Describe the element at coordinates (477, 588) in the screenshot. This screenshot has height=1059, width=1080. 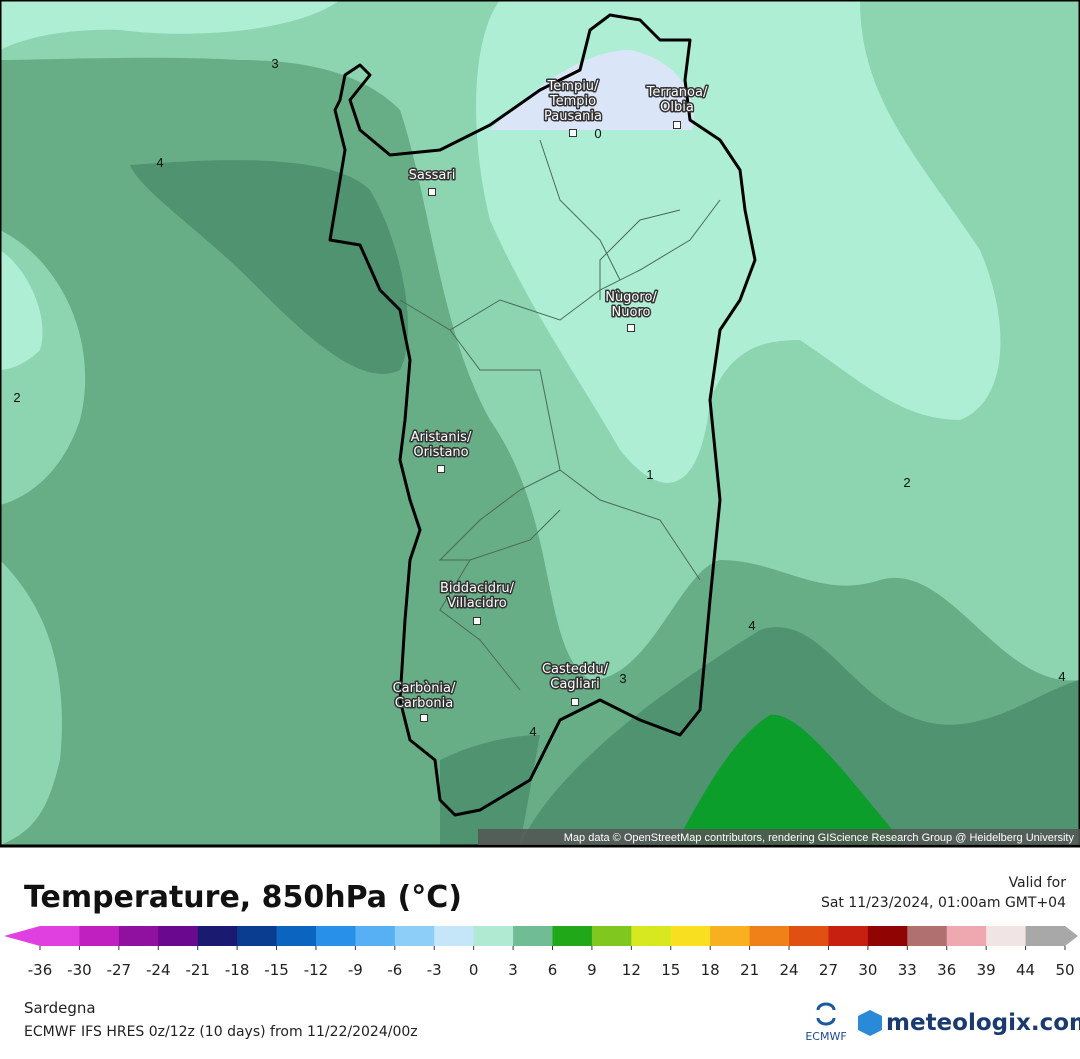
I see `city-label: Biddacidru/` at that location.